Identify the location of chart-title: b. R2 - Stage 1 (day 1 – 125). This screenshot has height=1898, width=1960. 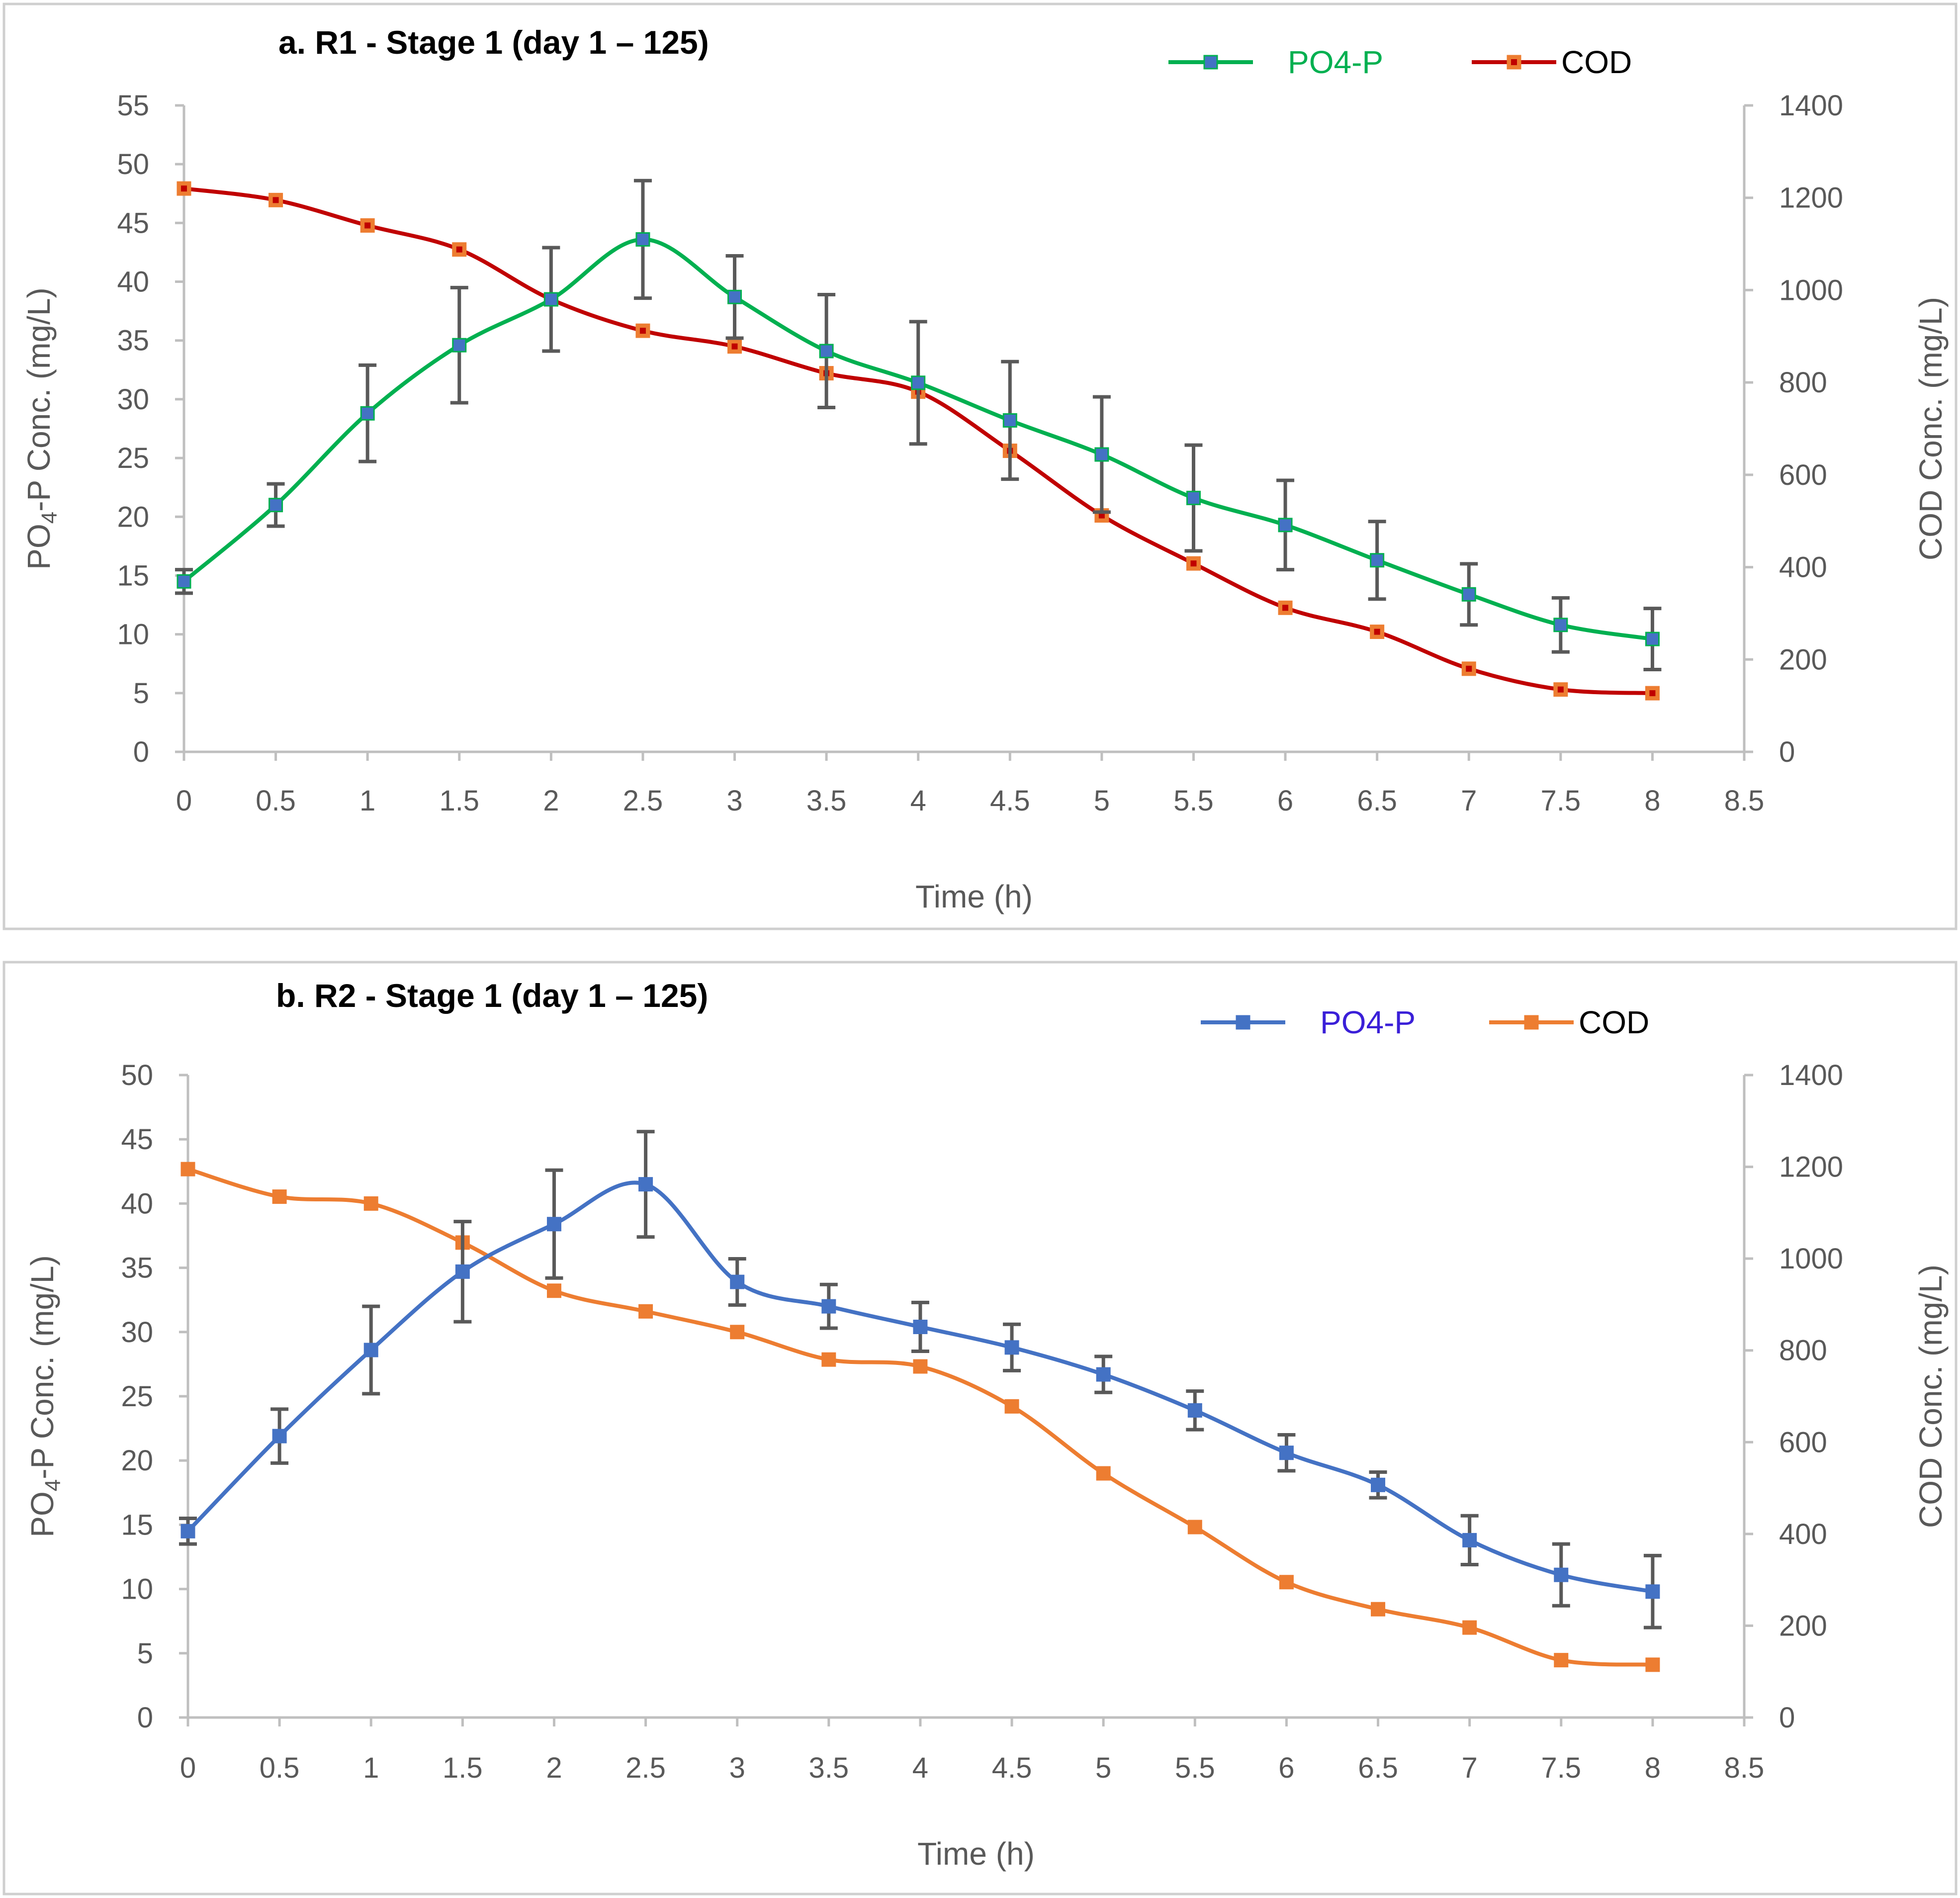
(492, 996).